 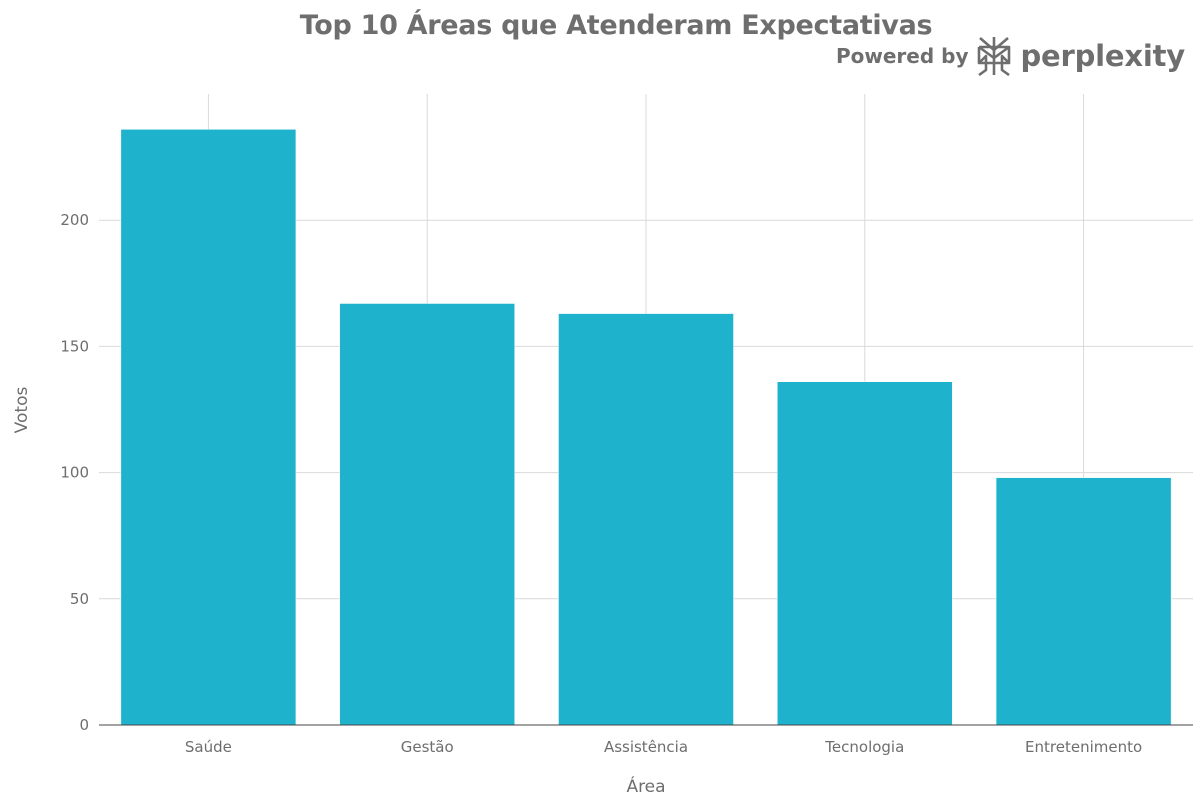 I want to click on perplexity-logo-icon, so click(x=994, y=56).